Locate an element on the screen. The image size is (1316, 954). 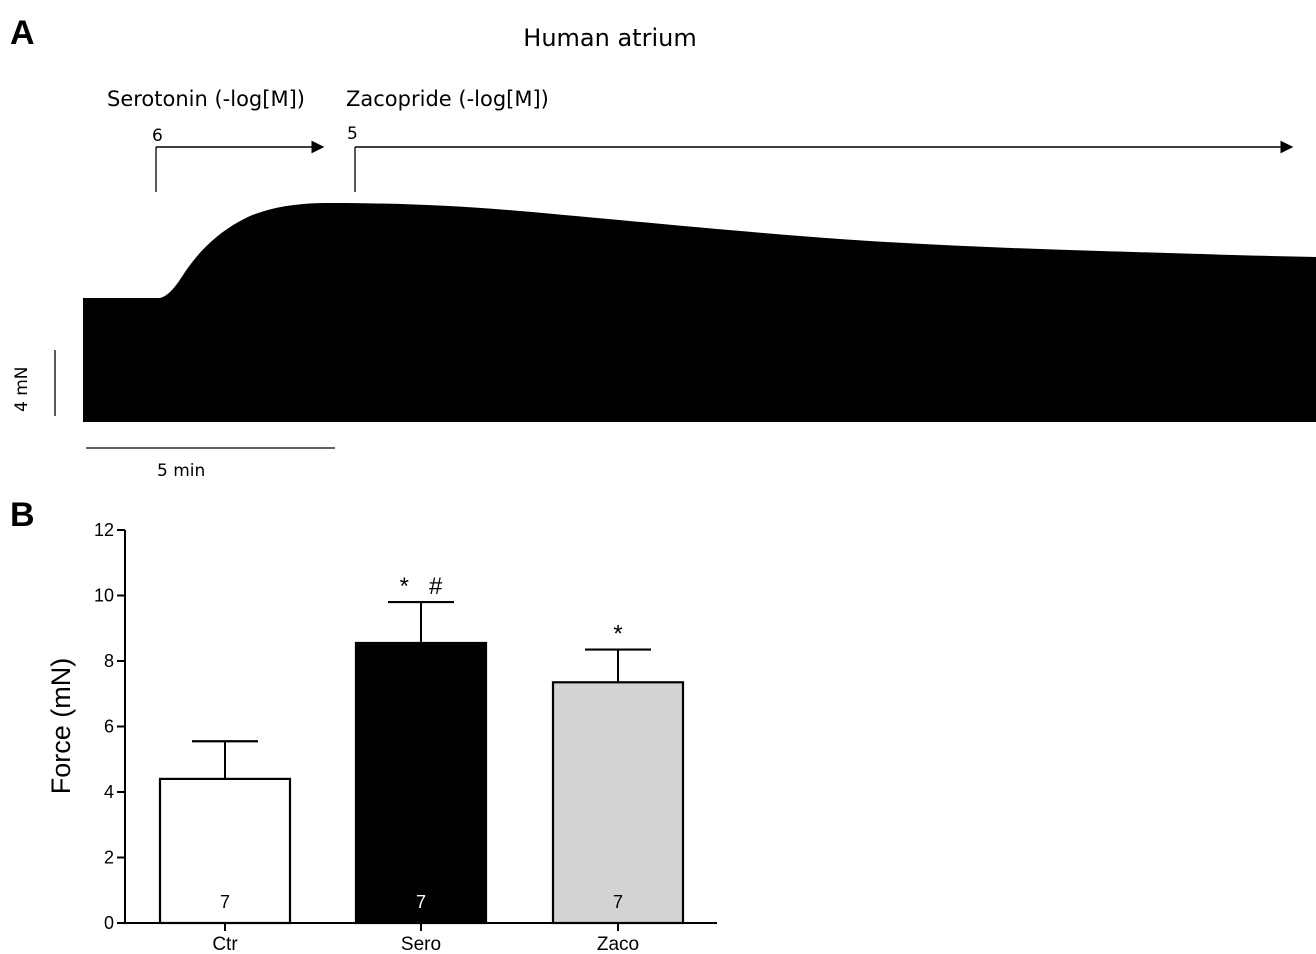
y-tick-label: 8 is located at coordinates (109, 661).